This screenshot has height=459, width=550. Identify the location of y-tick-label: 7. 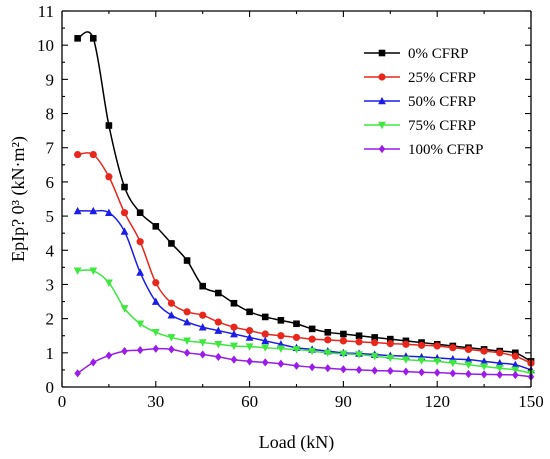
(50, 148).